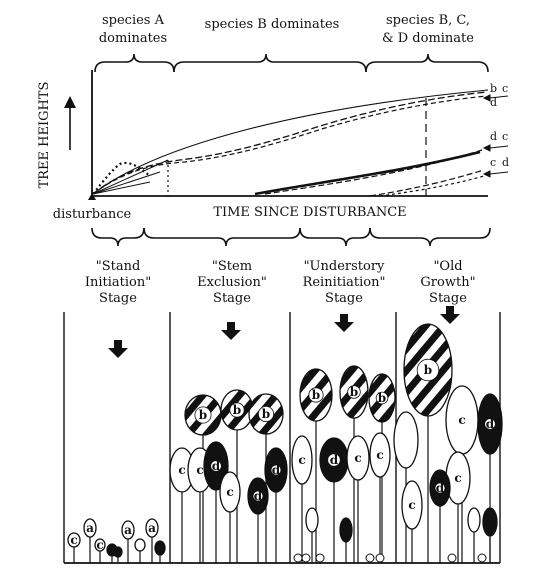 The image size is (551, 588). Describe the element at coordinates (222, 237) in the screenshot. I see `brace-stage-exclusion` at that location.